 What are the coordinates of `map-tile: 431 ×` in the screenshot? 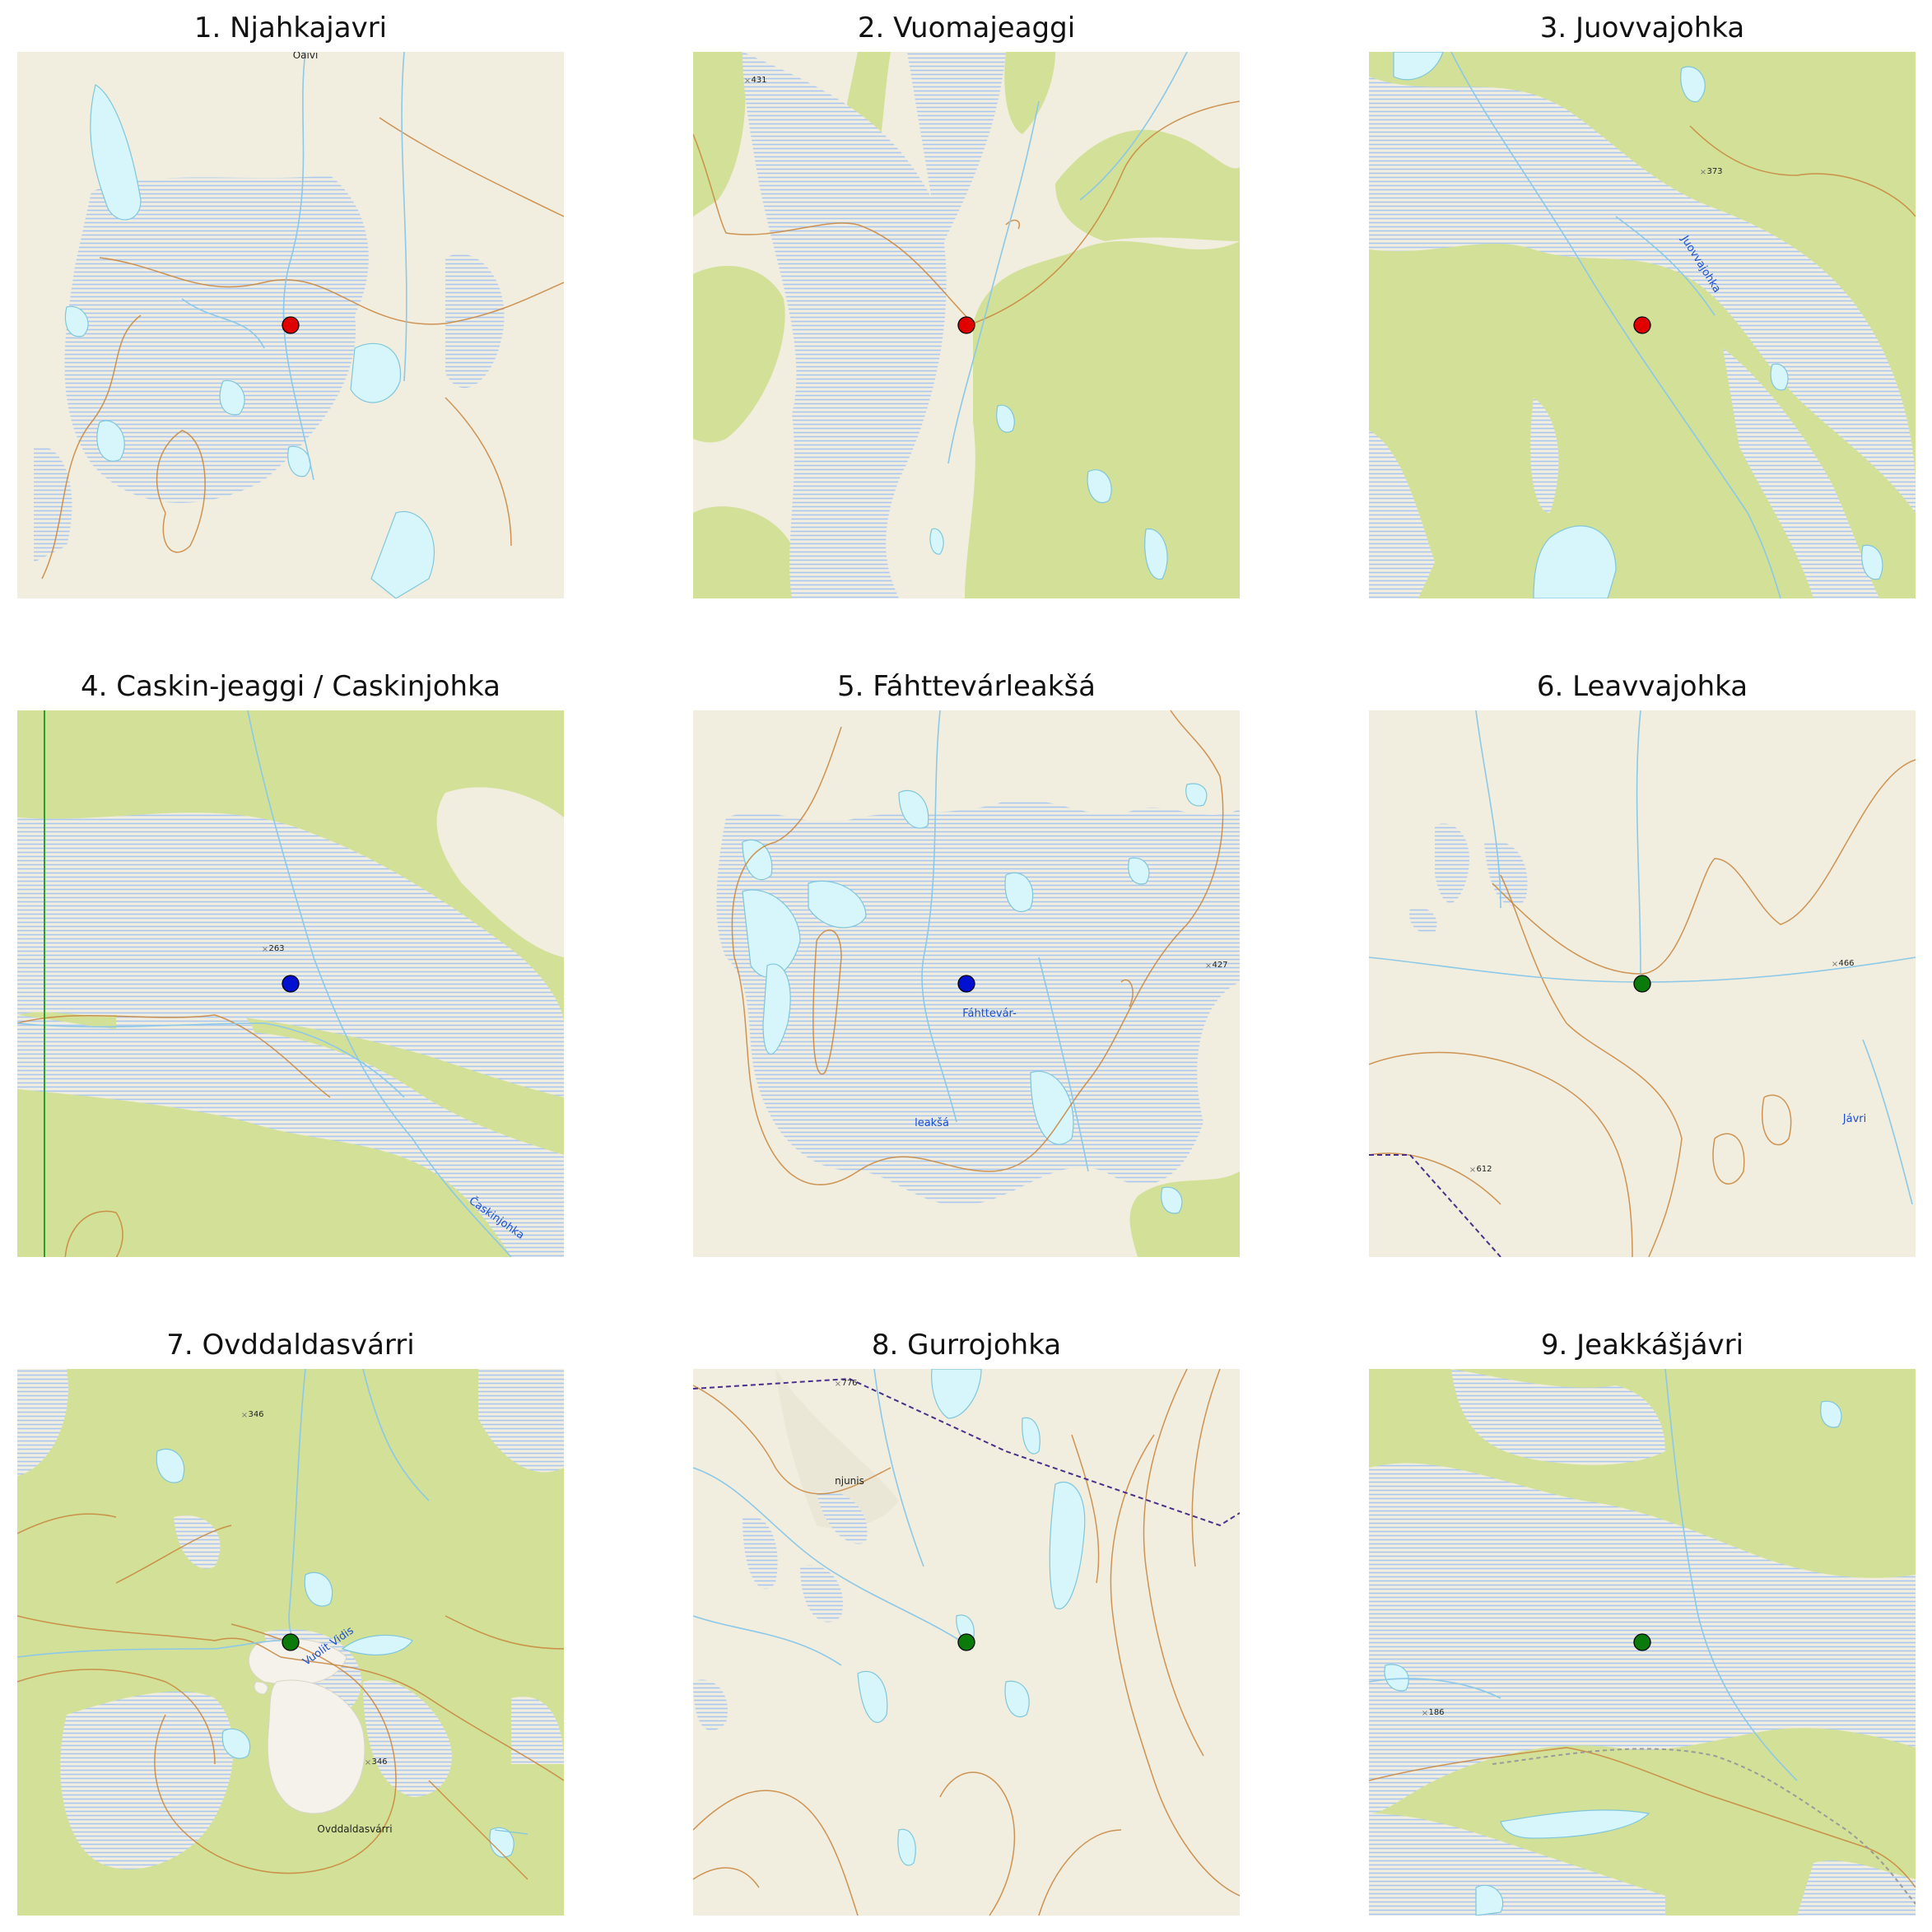 It's located at (967, 325).